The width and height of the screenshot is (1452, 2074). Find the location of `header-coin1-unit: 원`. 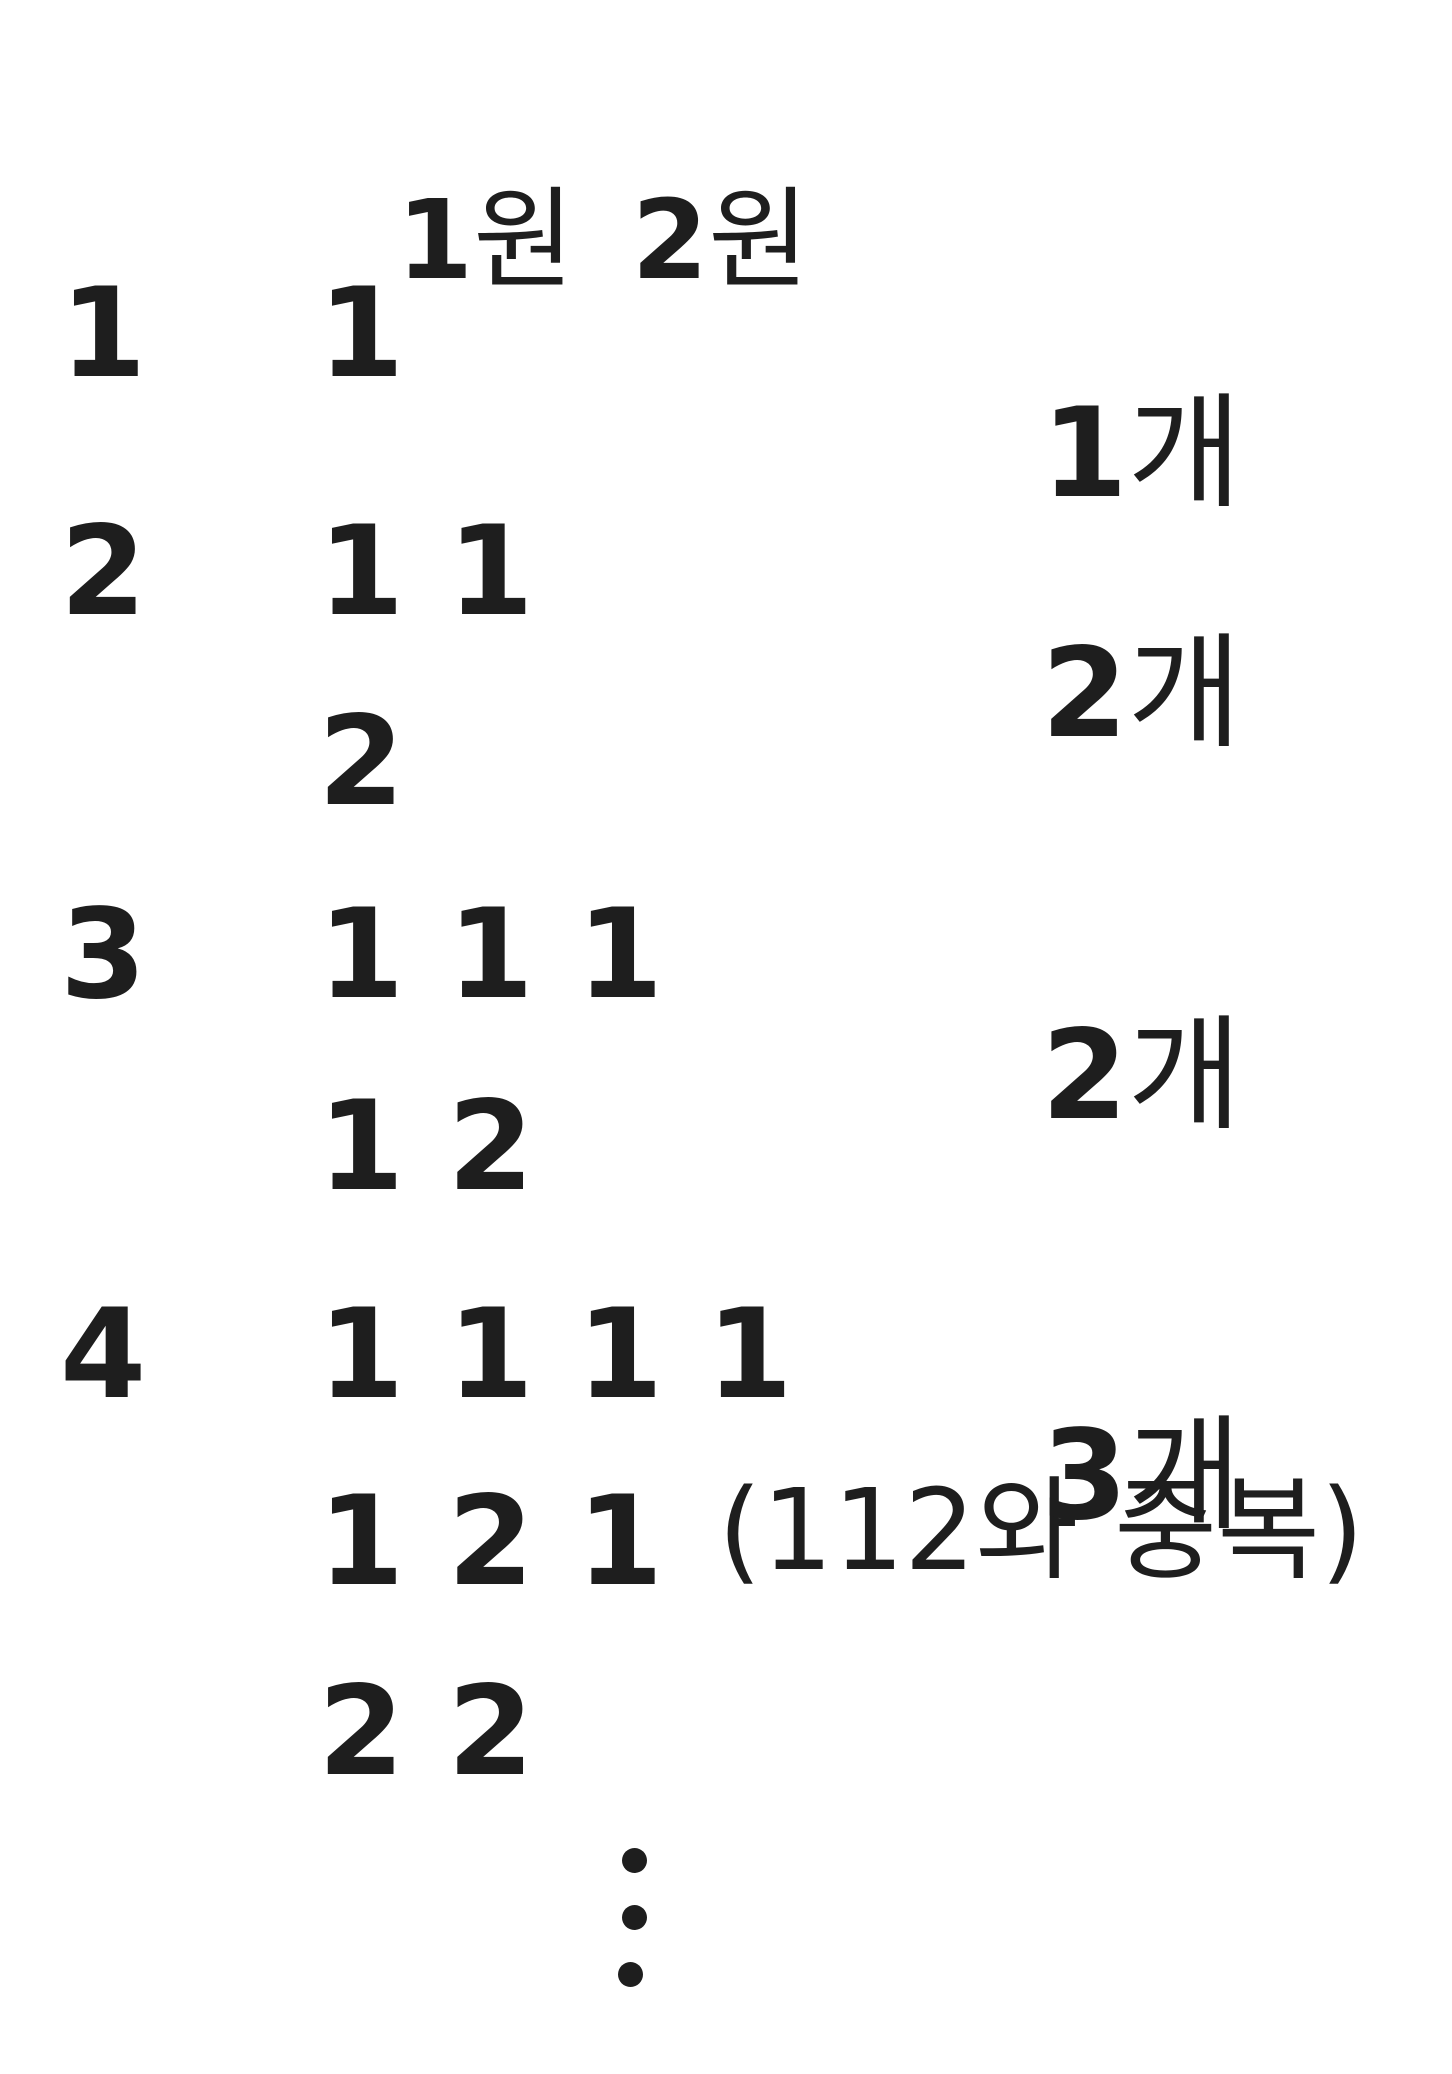

header-coin1-unit: 원 is located at coordinates (524, 240).